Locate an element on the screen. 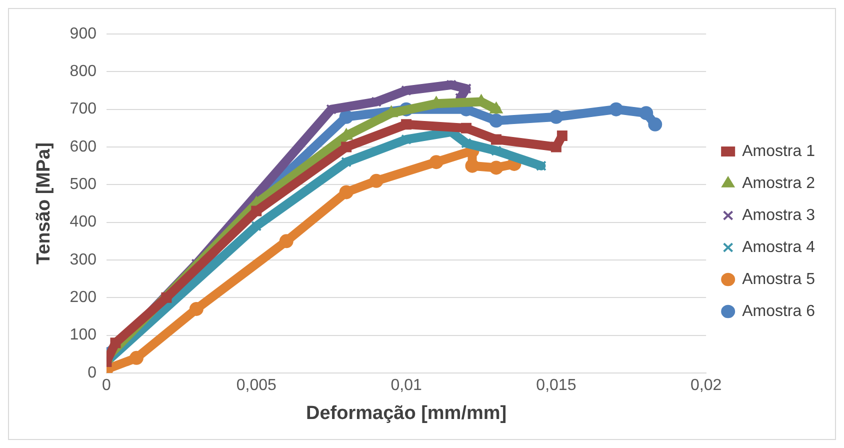 The width and height of the screenshot is (844, 448). y-tick-label: 600 is located at coordinates (83, 147).